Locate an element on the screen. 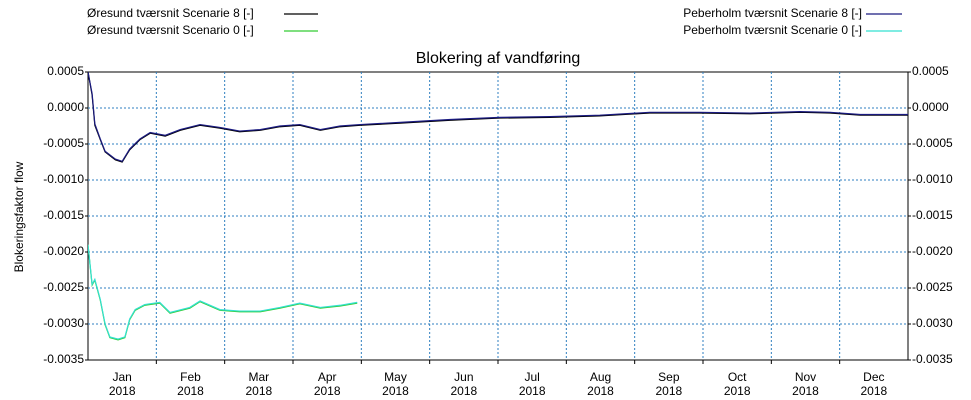 The image size is (971, 400). y-tick-label: -0.0030 is located at coordinates (63, 323).